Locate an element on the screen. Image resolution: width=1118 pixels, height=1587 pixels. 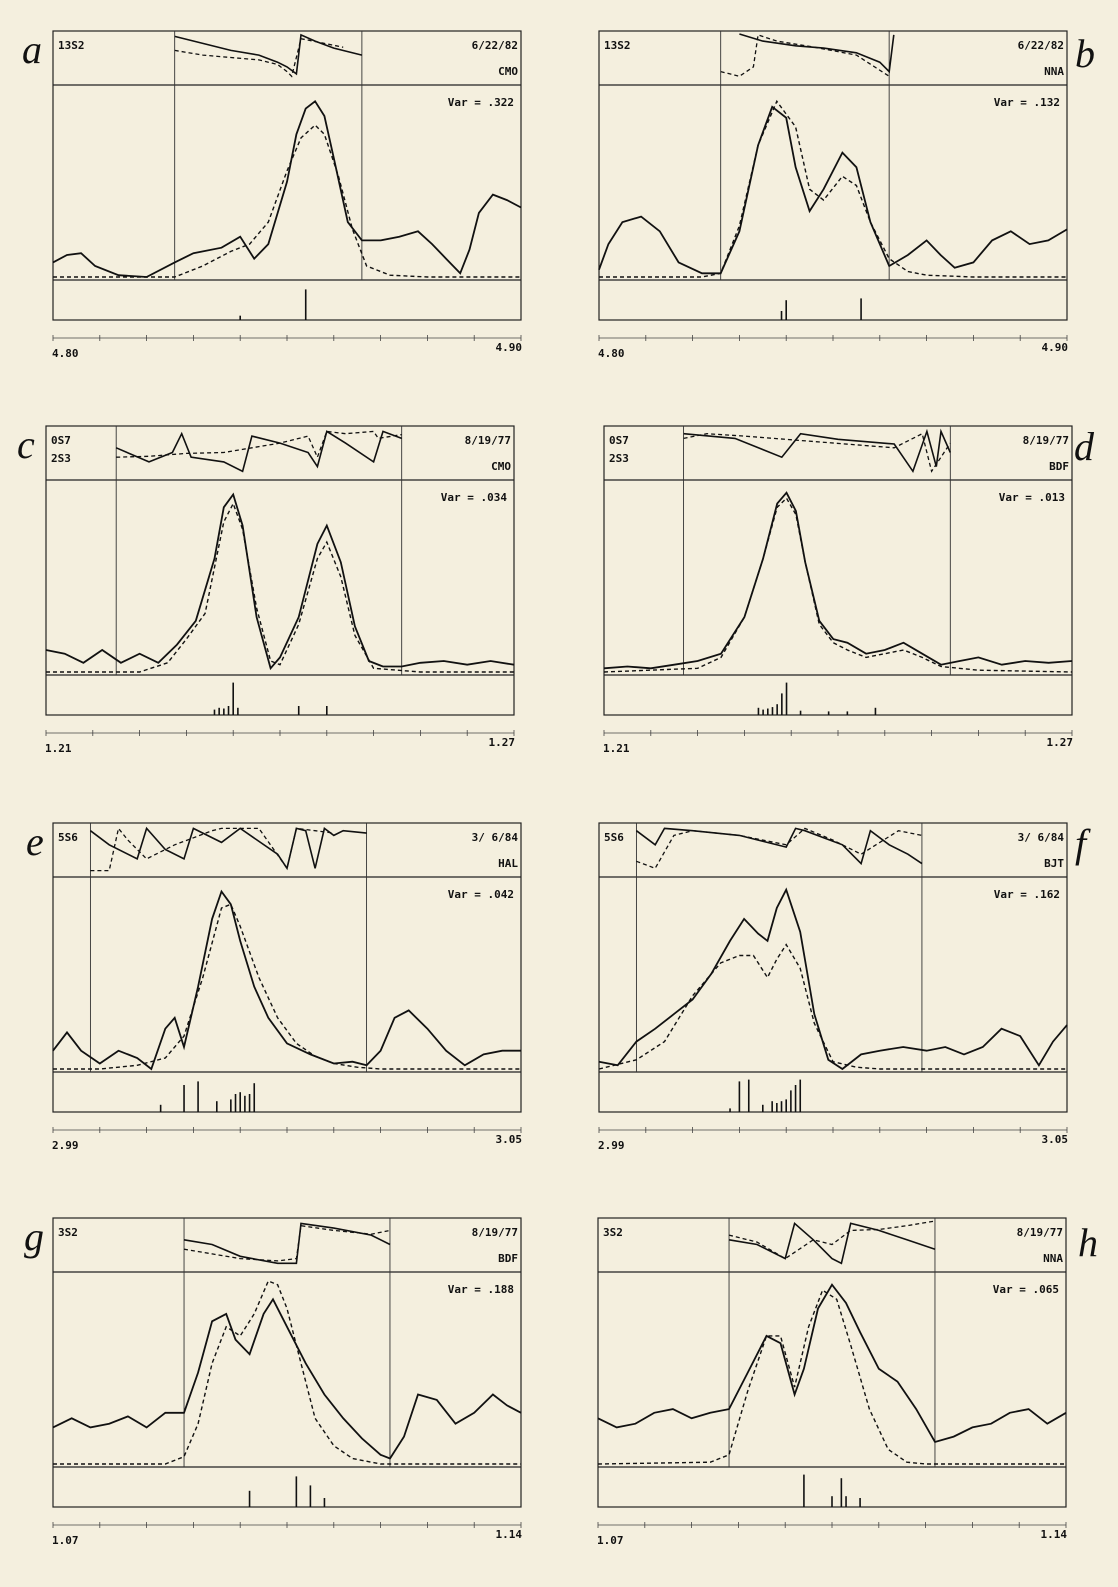
date-label: 6/22/82 is located at coordinates (494, 45).